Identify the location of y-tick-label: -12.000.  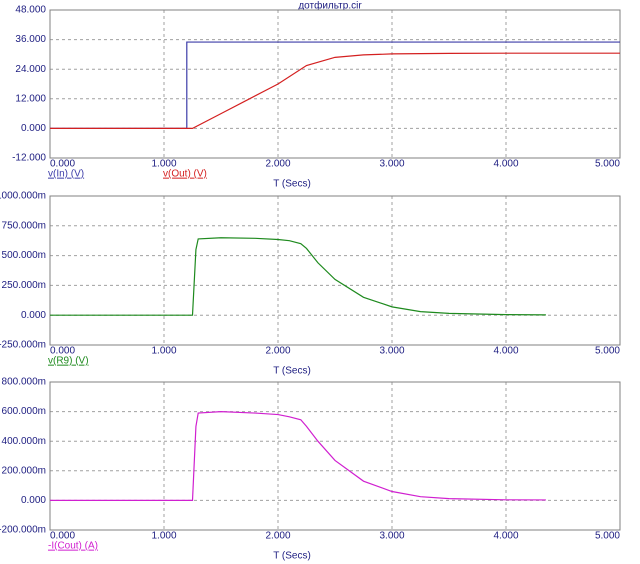
(29, 158).